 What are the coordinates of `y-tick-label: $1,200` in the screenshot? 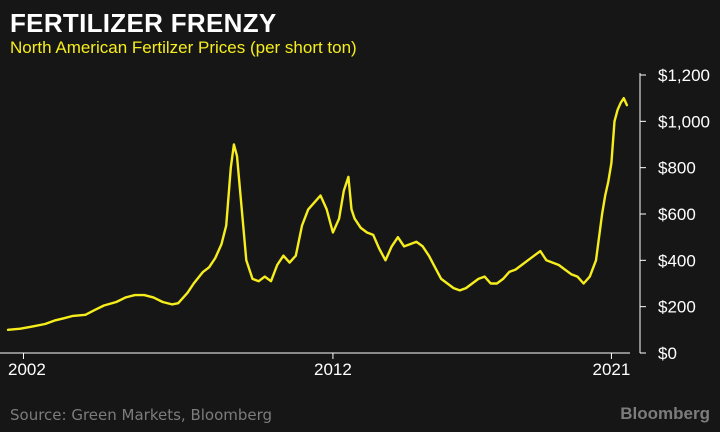 It's located at (684, 75).